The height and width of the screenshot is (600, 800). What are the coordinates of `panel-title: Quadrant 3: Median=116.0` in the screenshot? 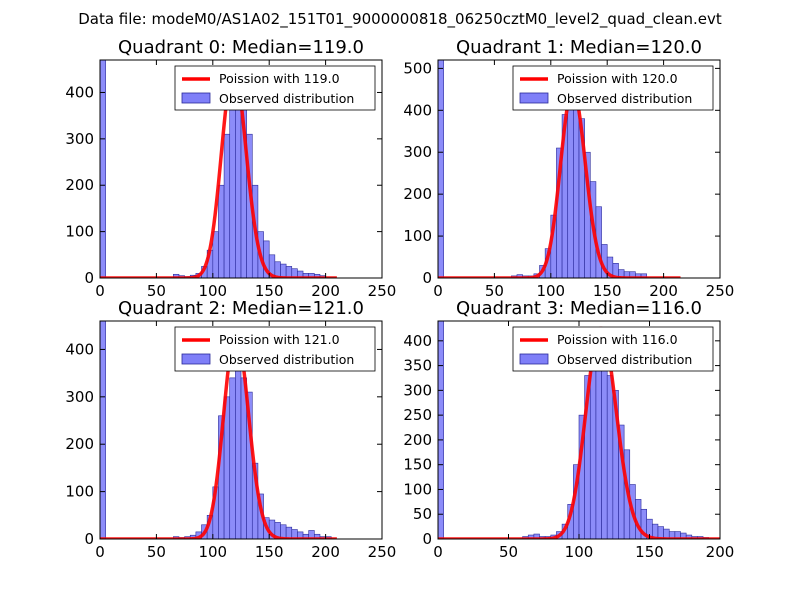 It's located at (579, 308).